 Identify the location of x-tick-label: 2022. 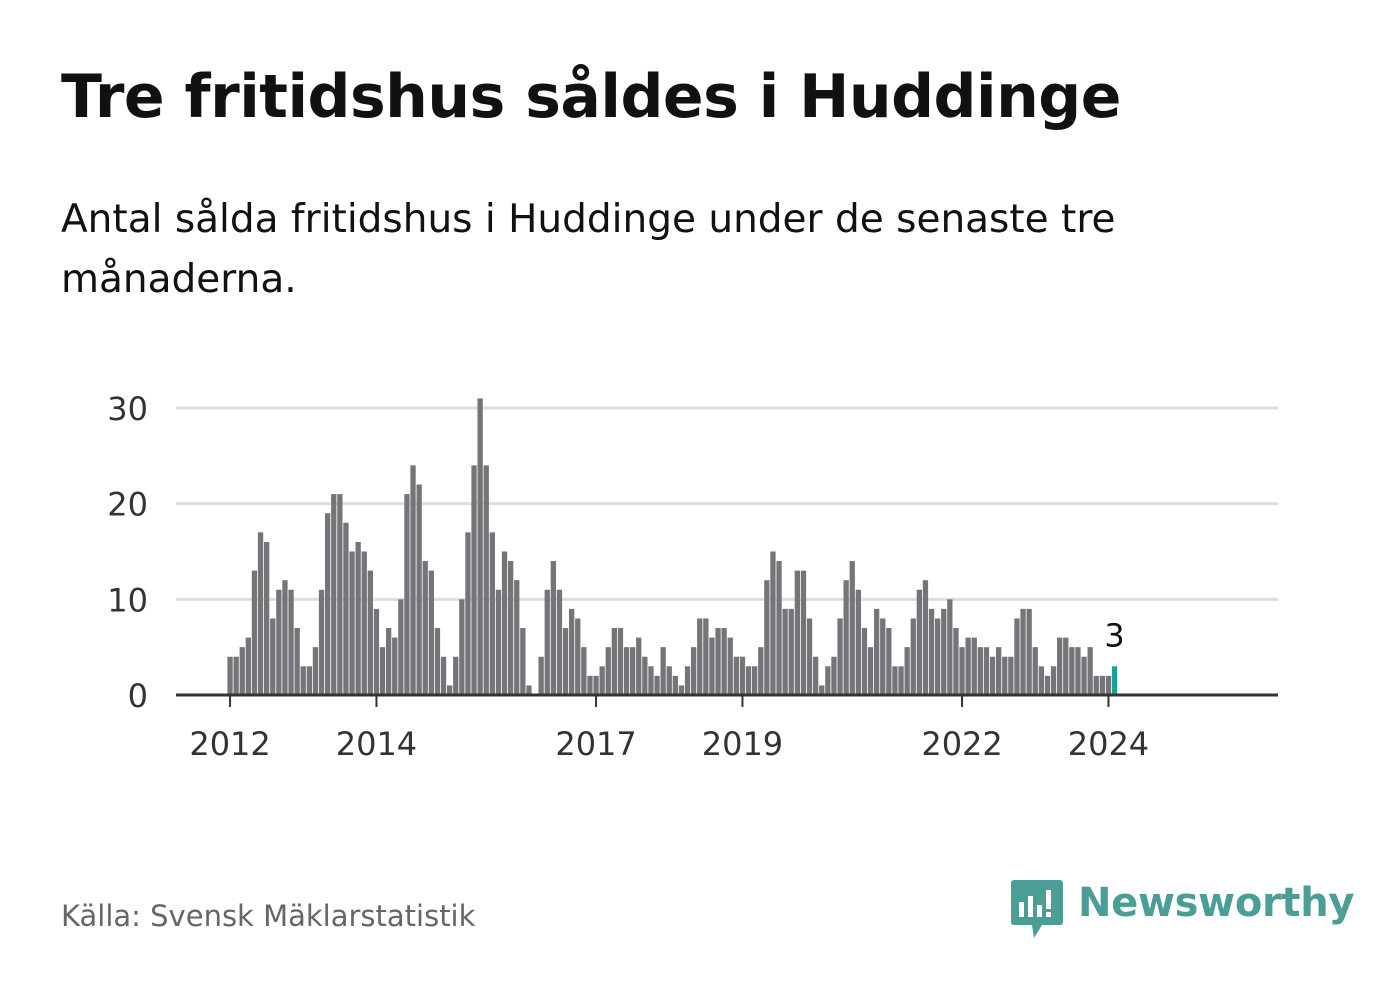
(961, 744).